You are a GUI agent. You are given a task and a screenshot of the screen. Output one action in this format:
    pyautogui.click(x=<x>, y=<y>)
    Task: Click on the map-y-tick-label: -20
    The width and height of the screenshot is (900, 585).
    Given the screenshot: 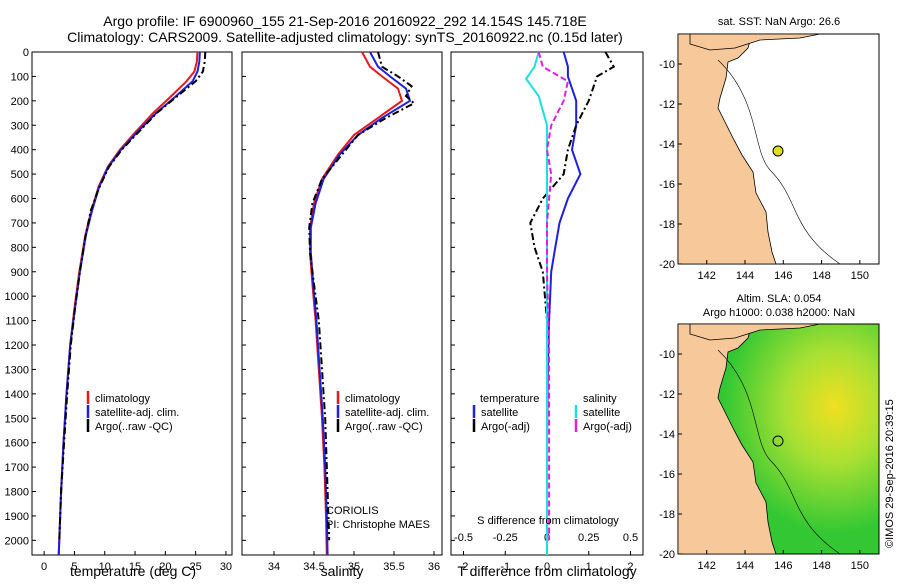 What is the action you would take?
    pyautogui.click(x=667, y=555)
    